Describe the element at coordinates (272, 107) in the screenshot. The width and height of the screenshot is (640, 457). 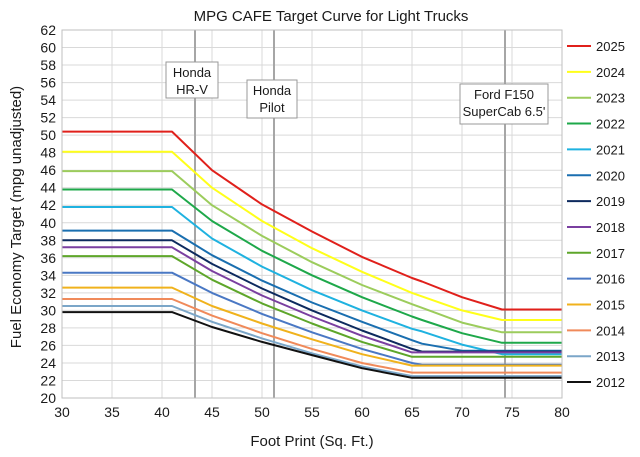
I see `annotation-text: Pilot` at that location.